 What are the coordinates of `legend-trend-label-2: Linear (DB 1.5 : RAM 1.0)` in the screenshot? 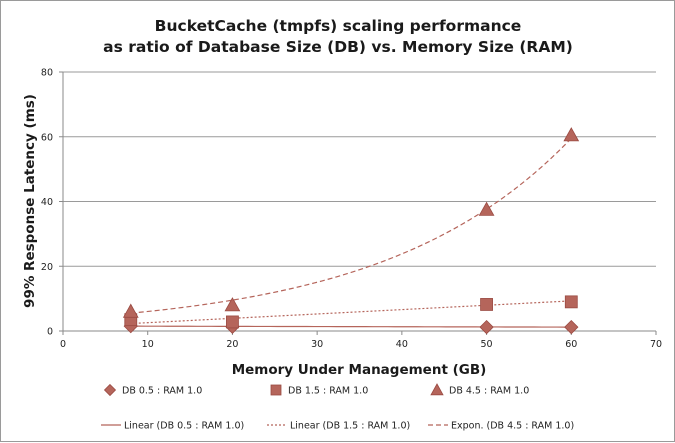 It's located at (350, 426).